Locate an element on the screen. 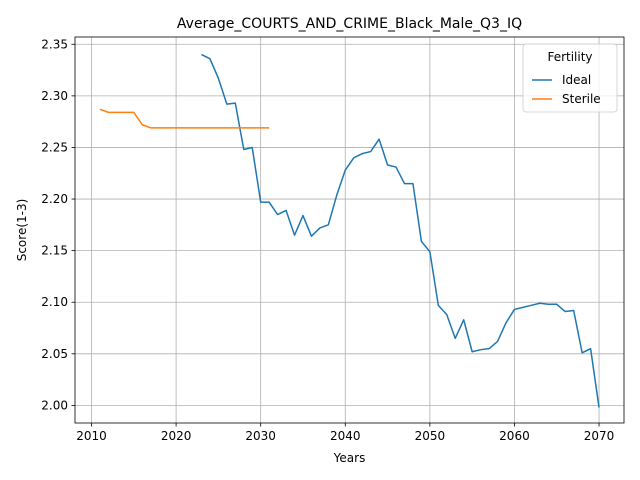  legend-label-ideal: Ideal is located at coordinates (576, 80).